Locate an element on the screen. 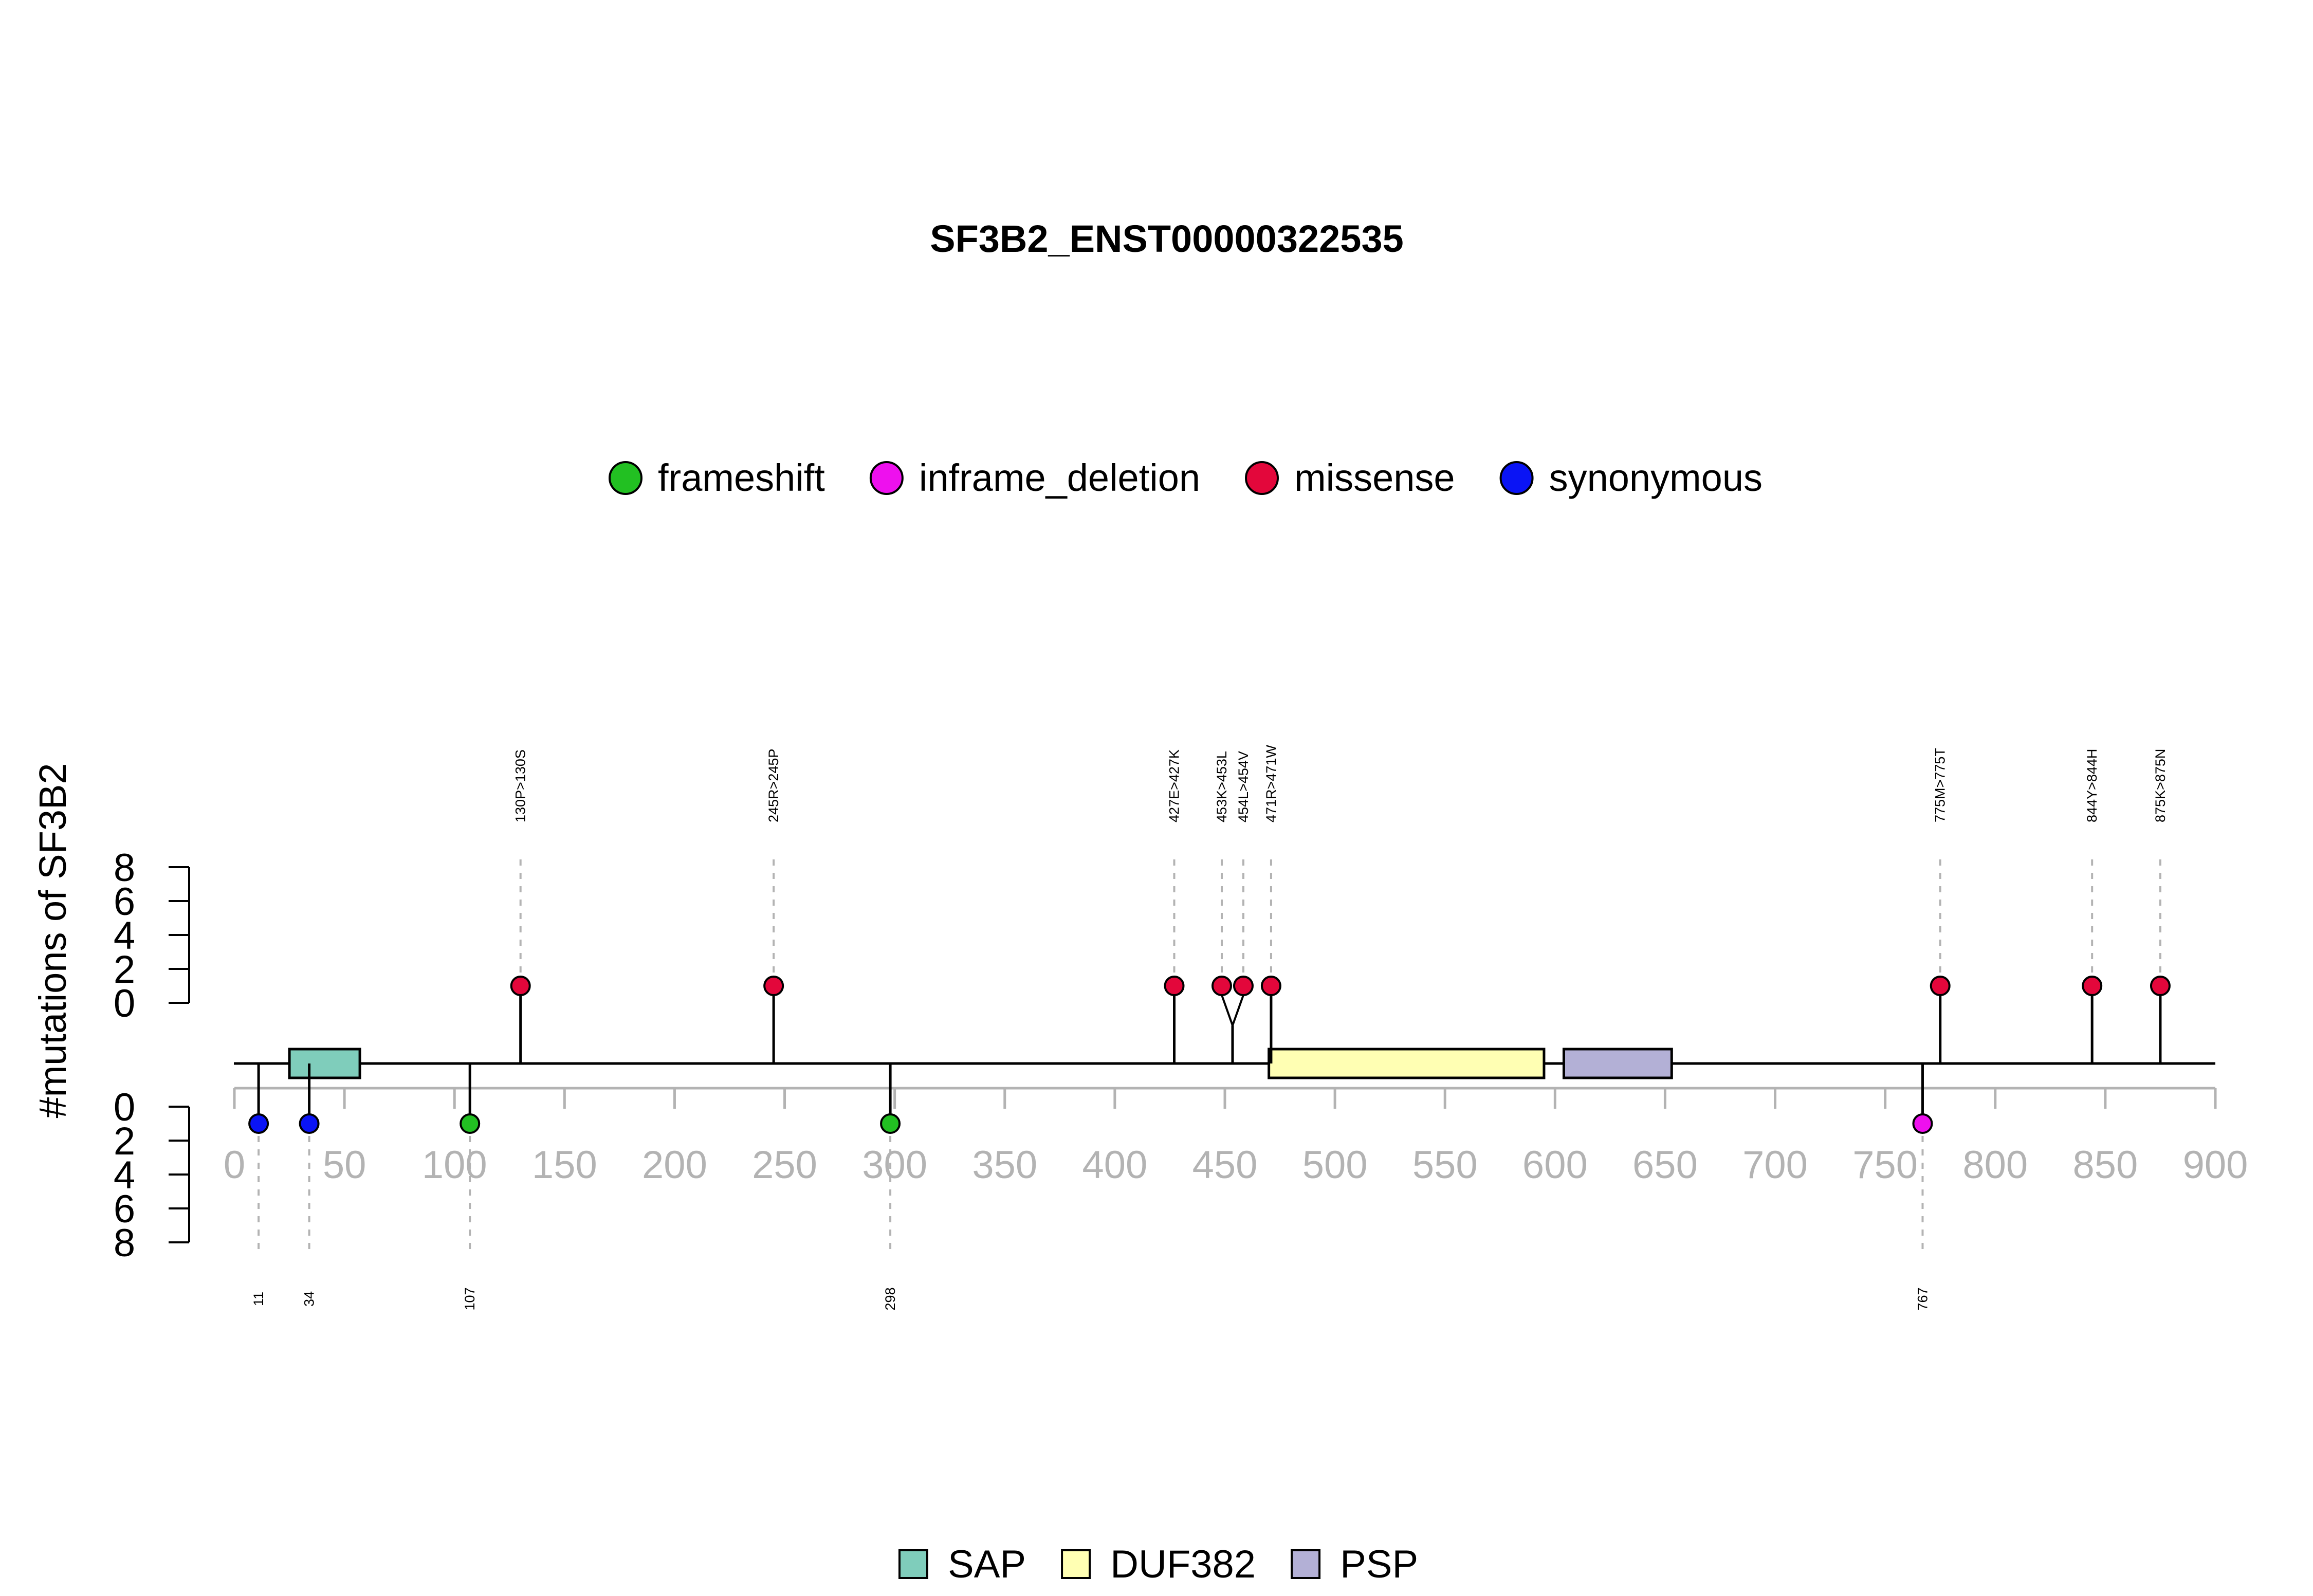 The image size is (2313, 1596). x-tick-label-150: 150 is located at coordinates (564, 1165).